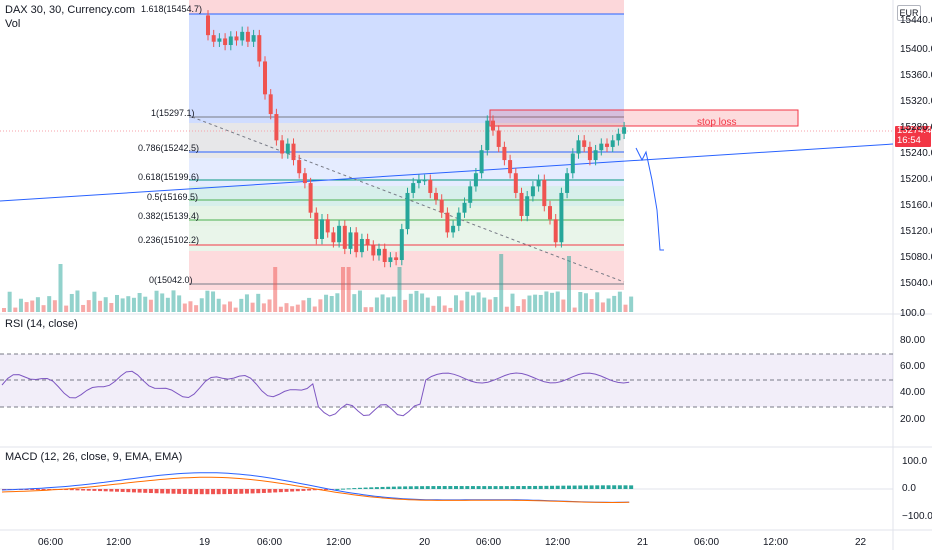 The height and width of the screenshot is (555, 932). Describe the element at coordinates (169, 177) in the screenshot. I see `fib-level-label: 0.618(15199.6)` at that location.